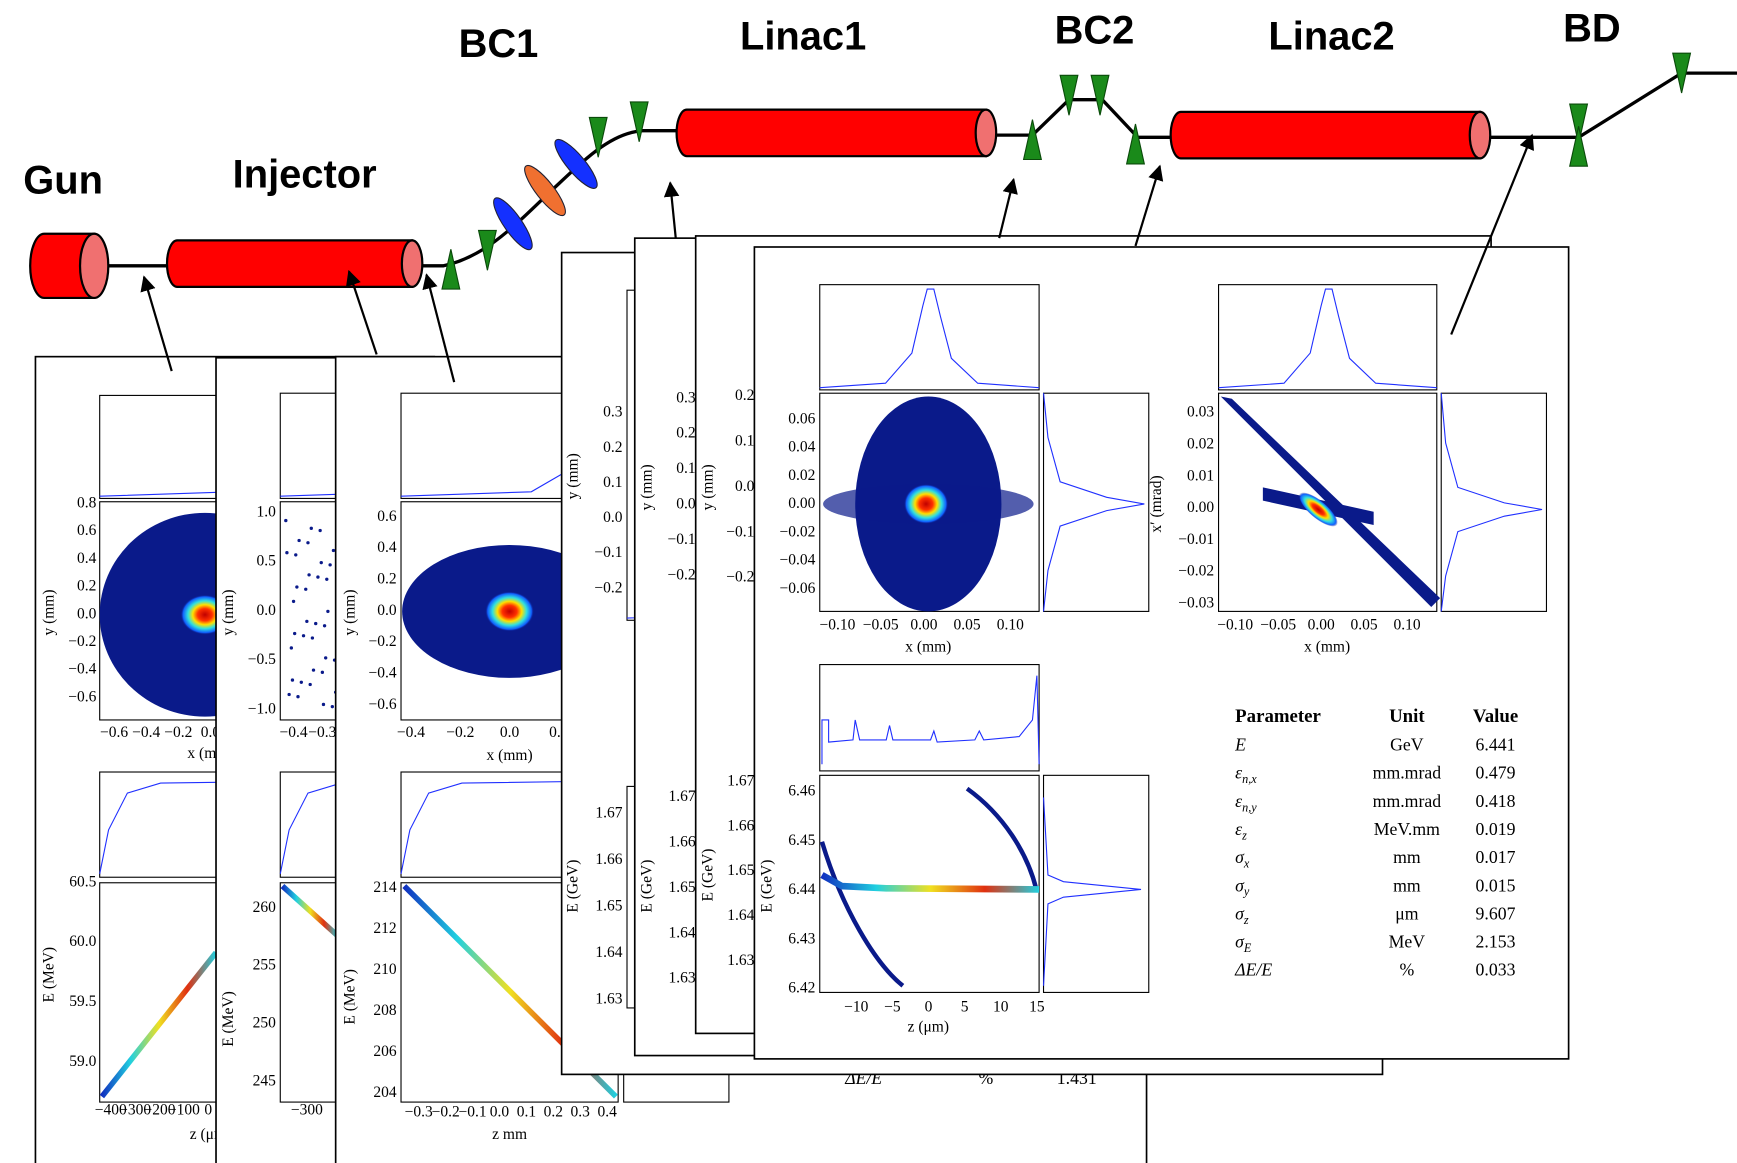 This screenshot has height=1163, width=1737. What do you see at coordinates (265, 907) in the screenshot?
I see `y-tick-label: 260` at bounding box center [265, 907].